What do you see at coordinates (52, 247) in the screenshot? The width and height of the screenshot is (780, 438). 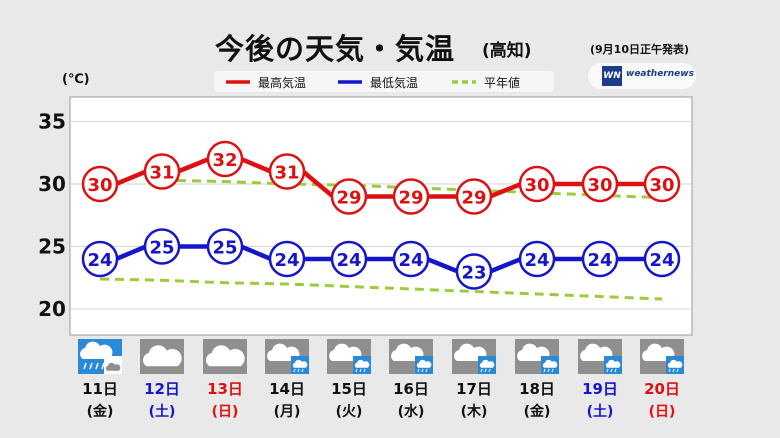 I see `y-tick-label: 25` at bounding box center [52, 247].